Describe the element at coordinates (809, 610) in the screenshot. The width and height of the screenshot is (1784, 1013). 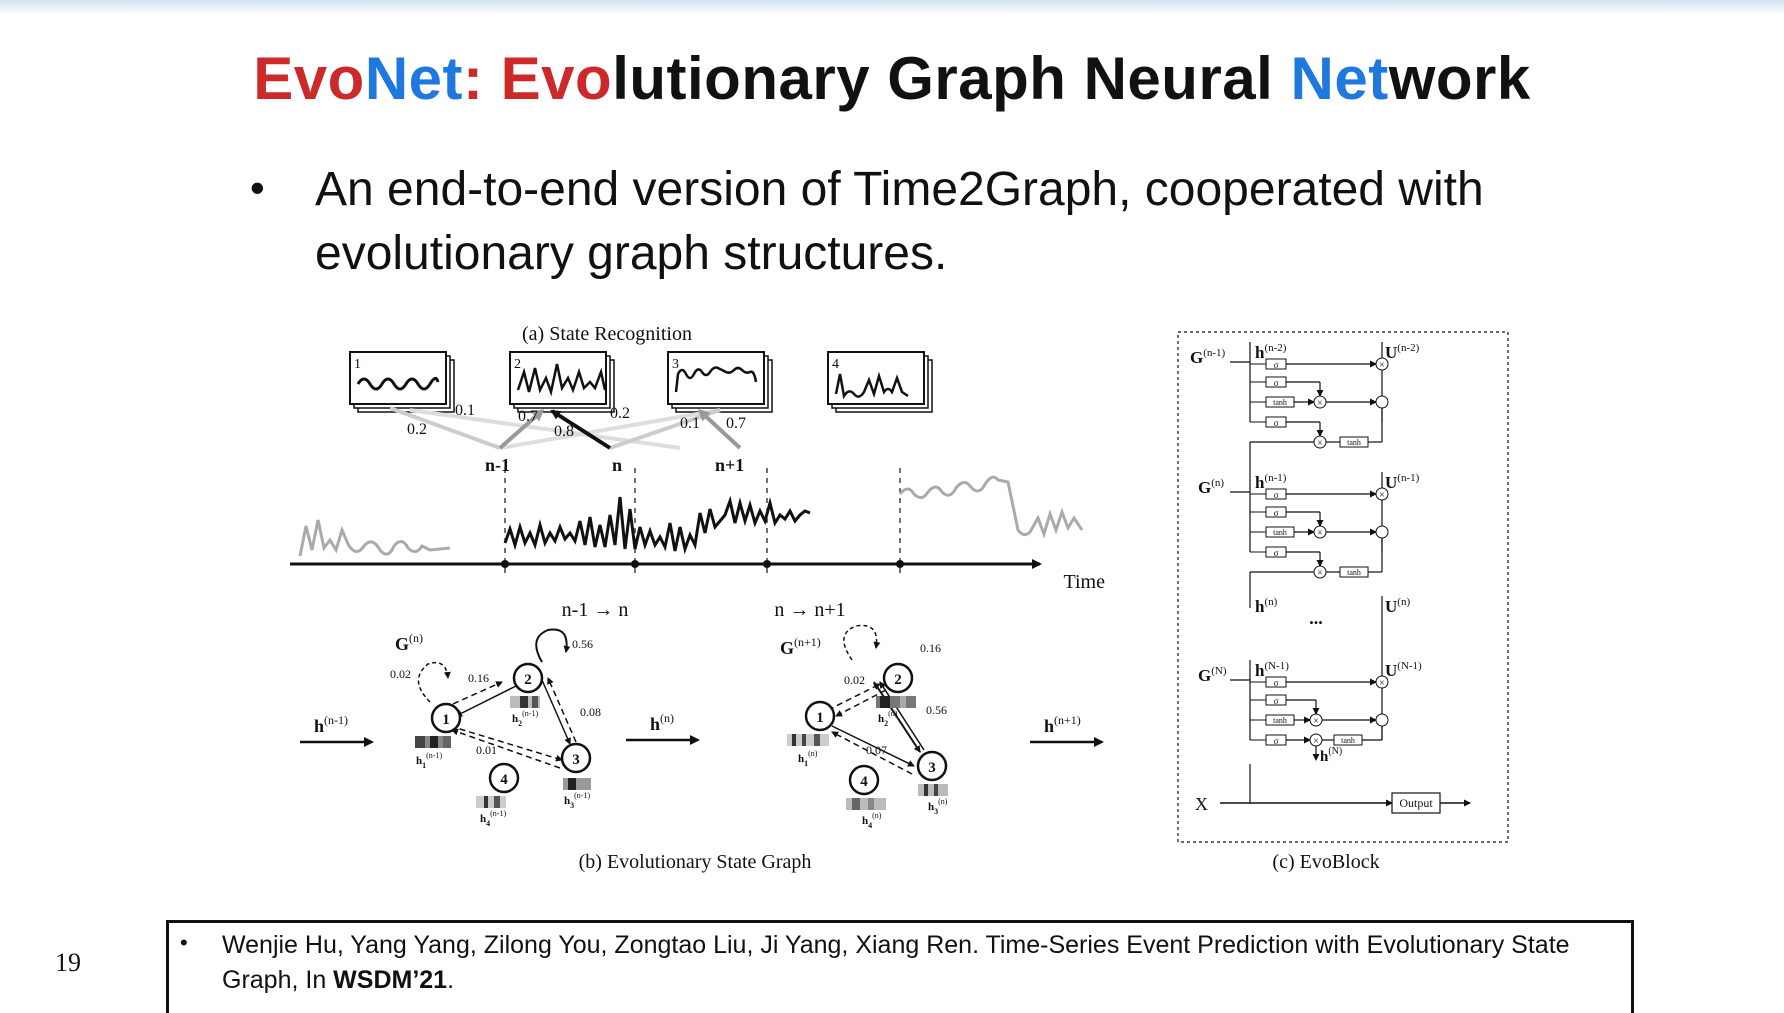
I see `transition-label-2: n → n+1` at that location.